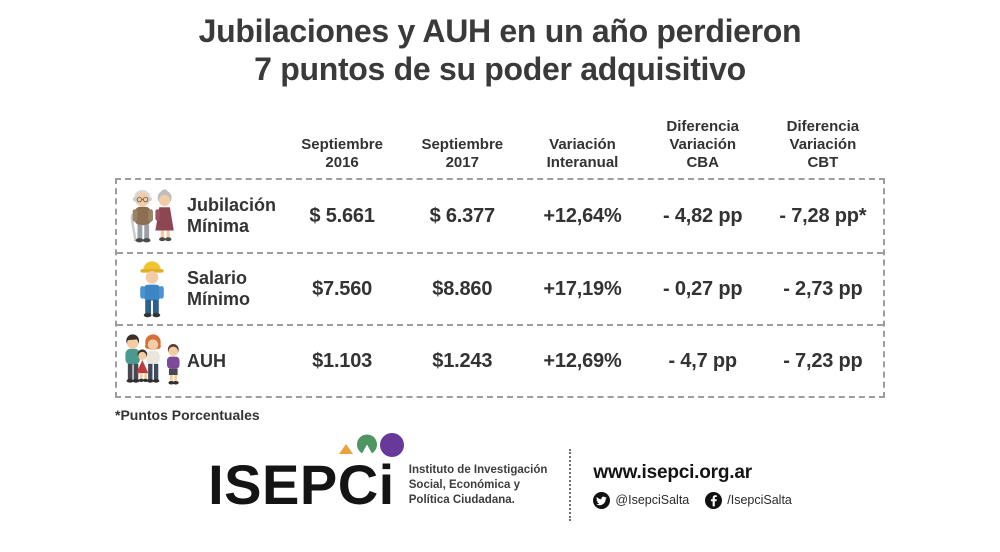  What do you see at coordinates (672, 472) in the screenshot?
I see `website-url: www.isepci.org.ar` at bounding box center [672, 472].